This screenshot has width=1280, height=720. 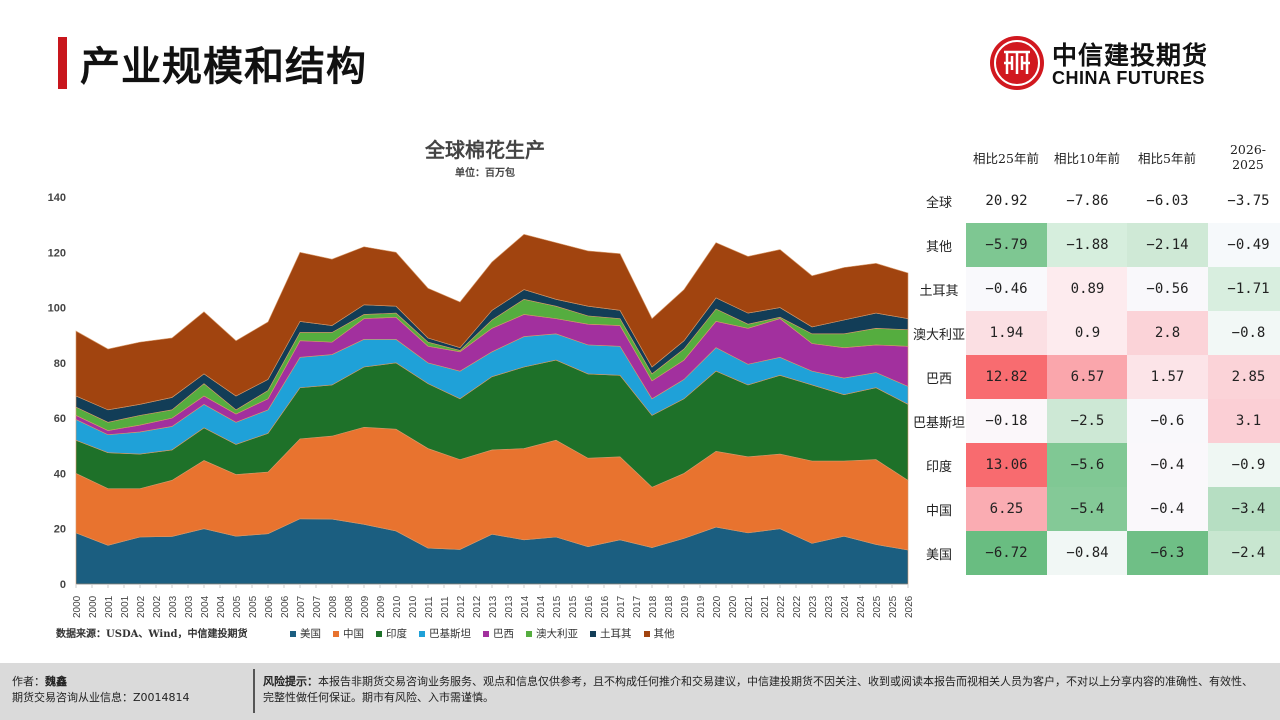 I want to click on x-tick-label: 2016, so click(x=589, y=606).